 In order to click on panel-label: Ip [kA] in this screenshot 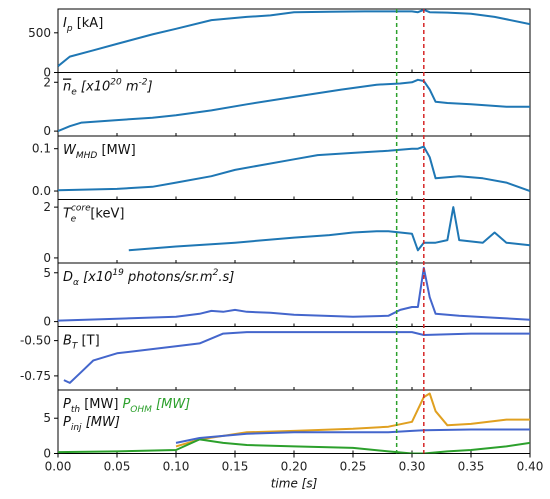, I will do `click(83, 25)`.